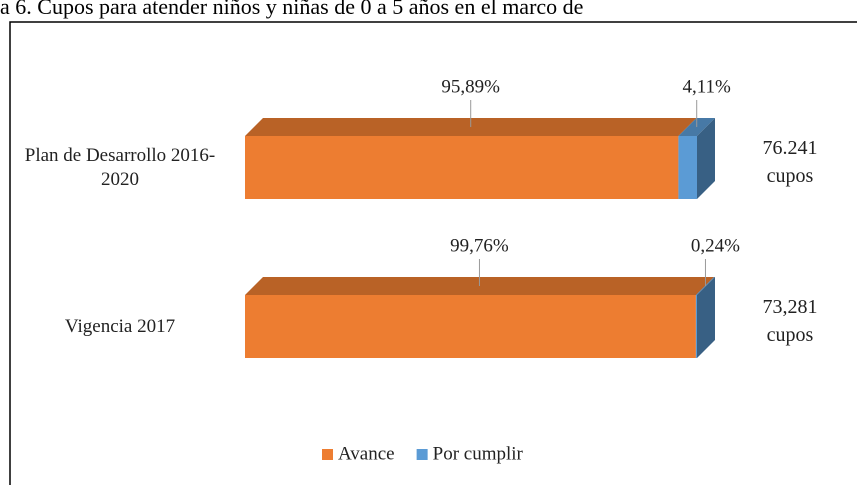 The height and width of the screenshot is (485, 857). Describe the element at coordinates (470, 86) in the screenshot. I see `data-label: 95,89%` at that location.